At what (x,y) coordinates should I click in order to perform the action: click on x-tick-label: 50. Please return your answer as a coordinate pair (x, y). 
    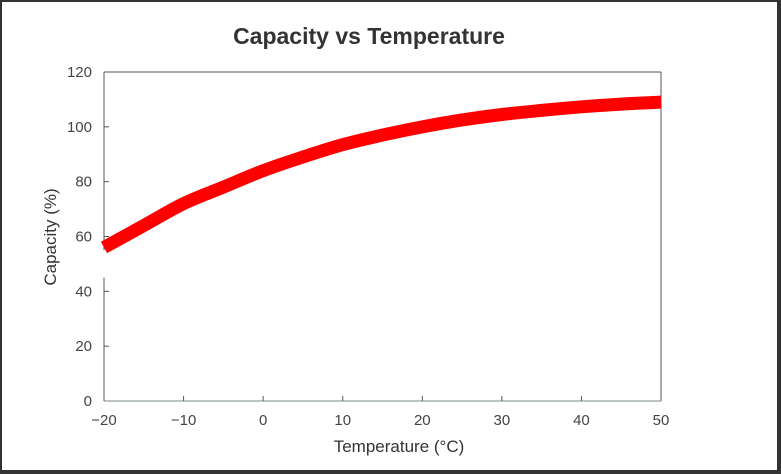
    Looking at the image, I should click on (661, 420).